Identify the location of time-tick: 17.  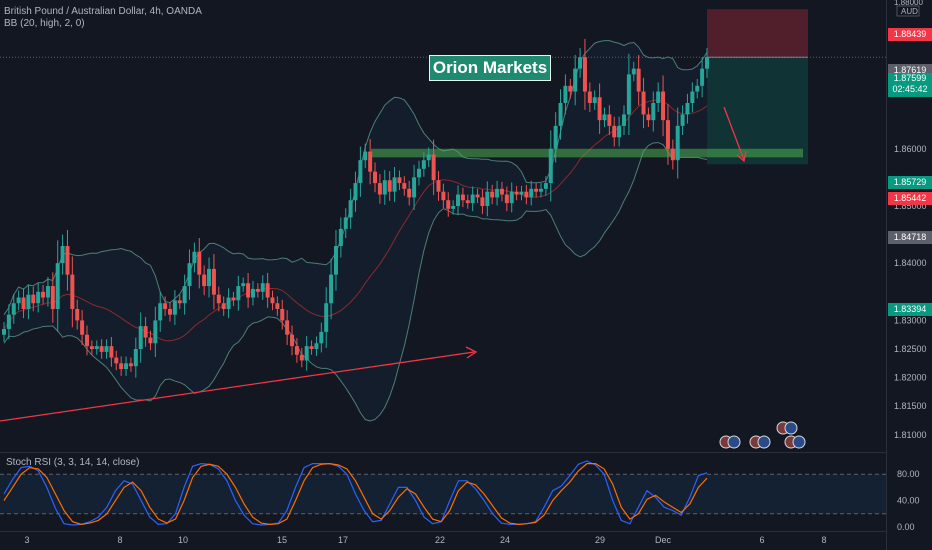
(343, 540).